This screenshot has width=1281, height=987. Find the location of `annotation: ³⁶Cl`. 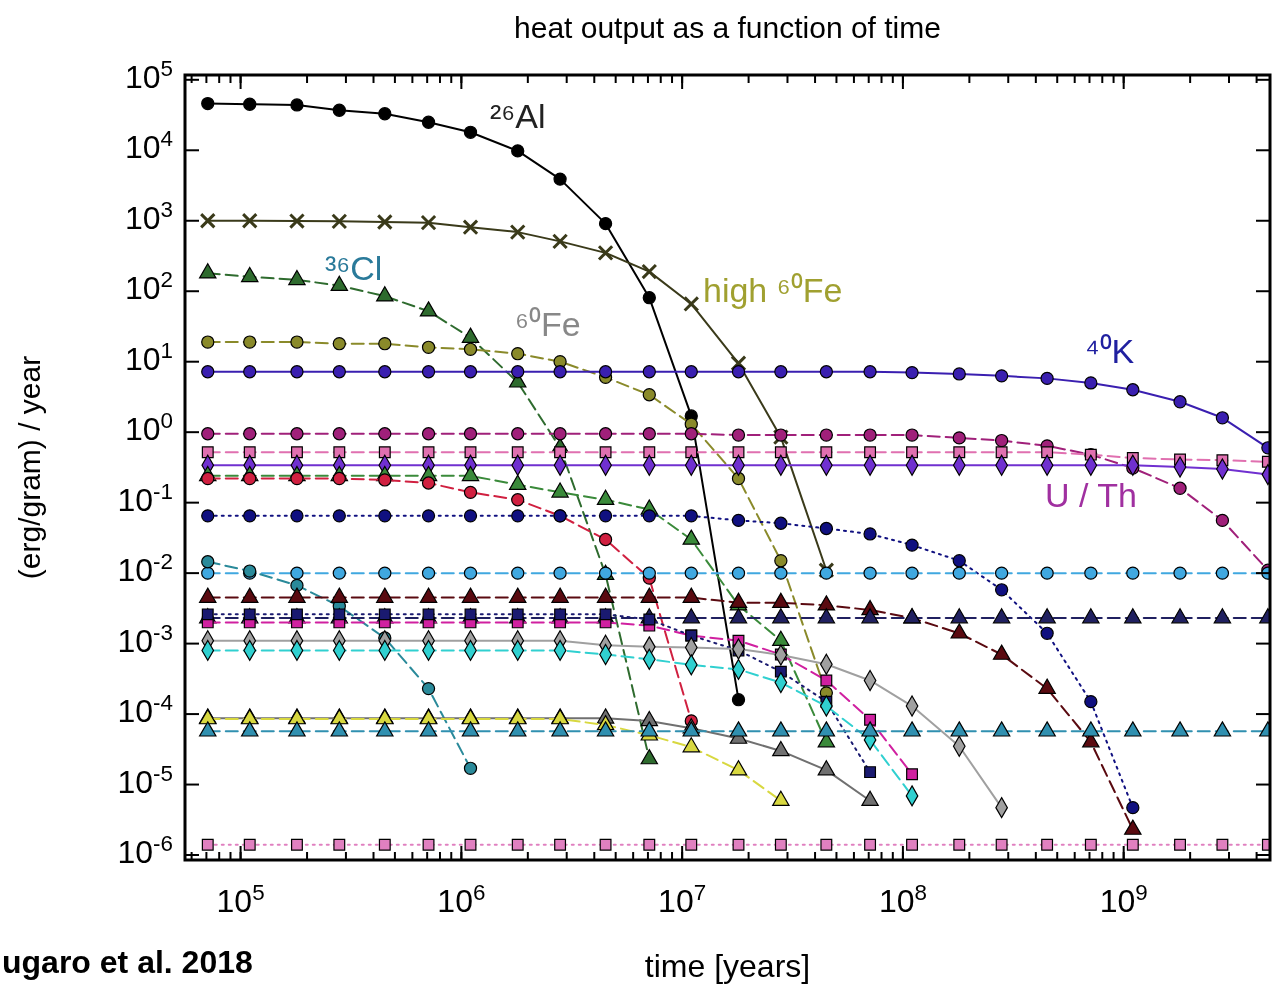

annotation: ³⁶Cl is located at coordinates (354, 268).